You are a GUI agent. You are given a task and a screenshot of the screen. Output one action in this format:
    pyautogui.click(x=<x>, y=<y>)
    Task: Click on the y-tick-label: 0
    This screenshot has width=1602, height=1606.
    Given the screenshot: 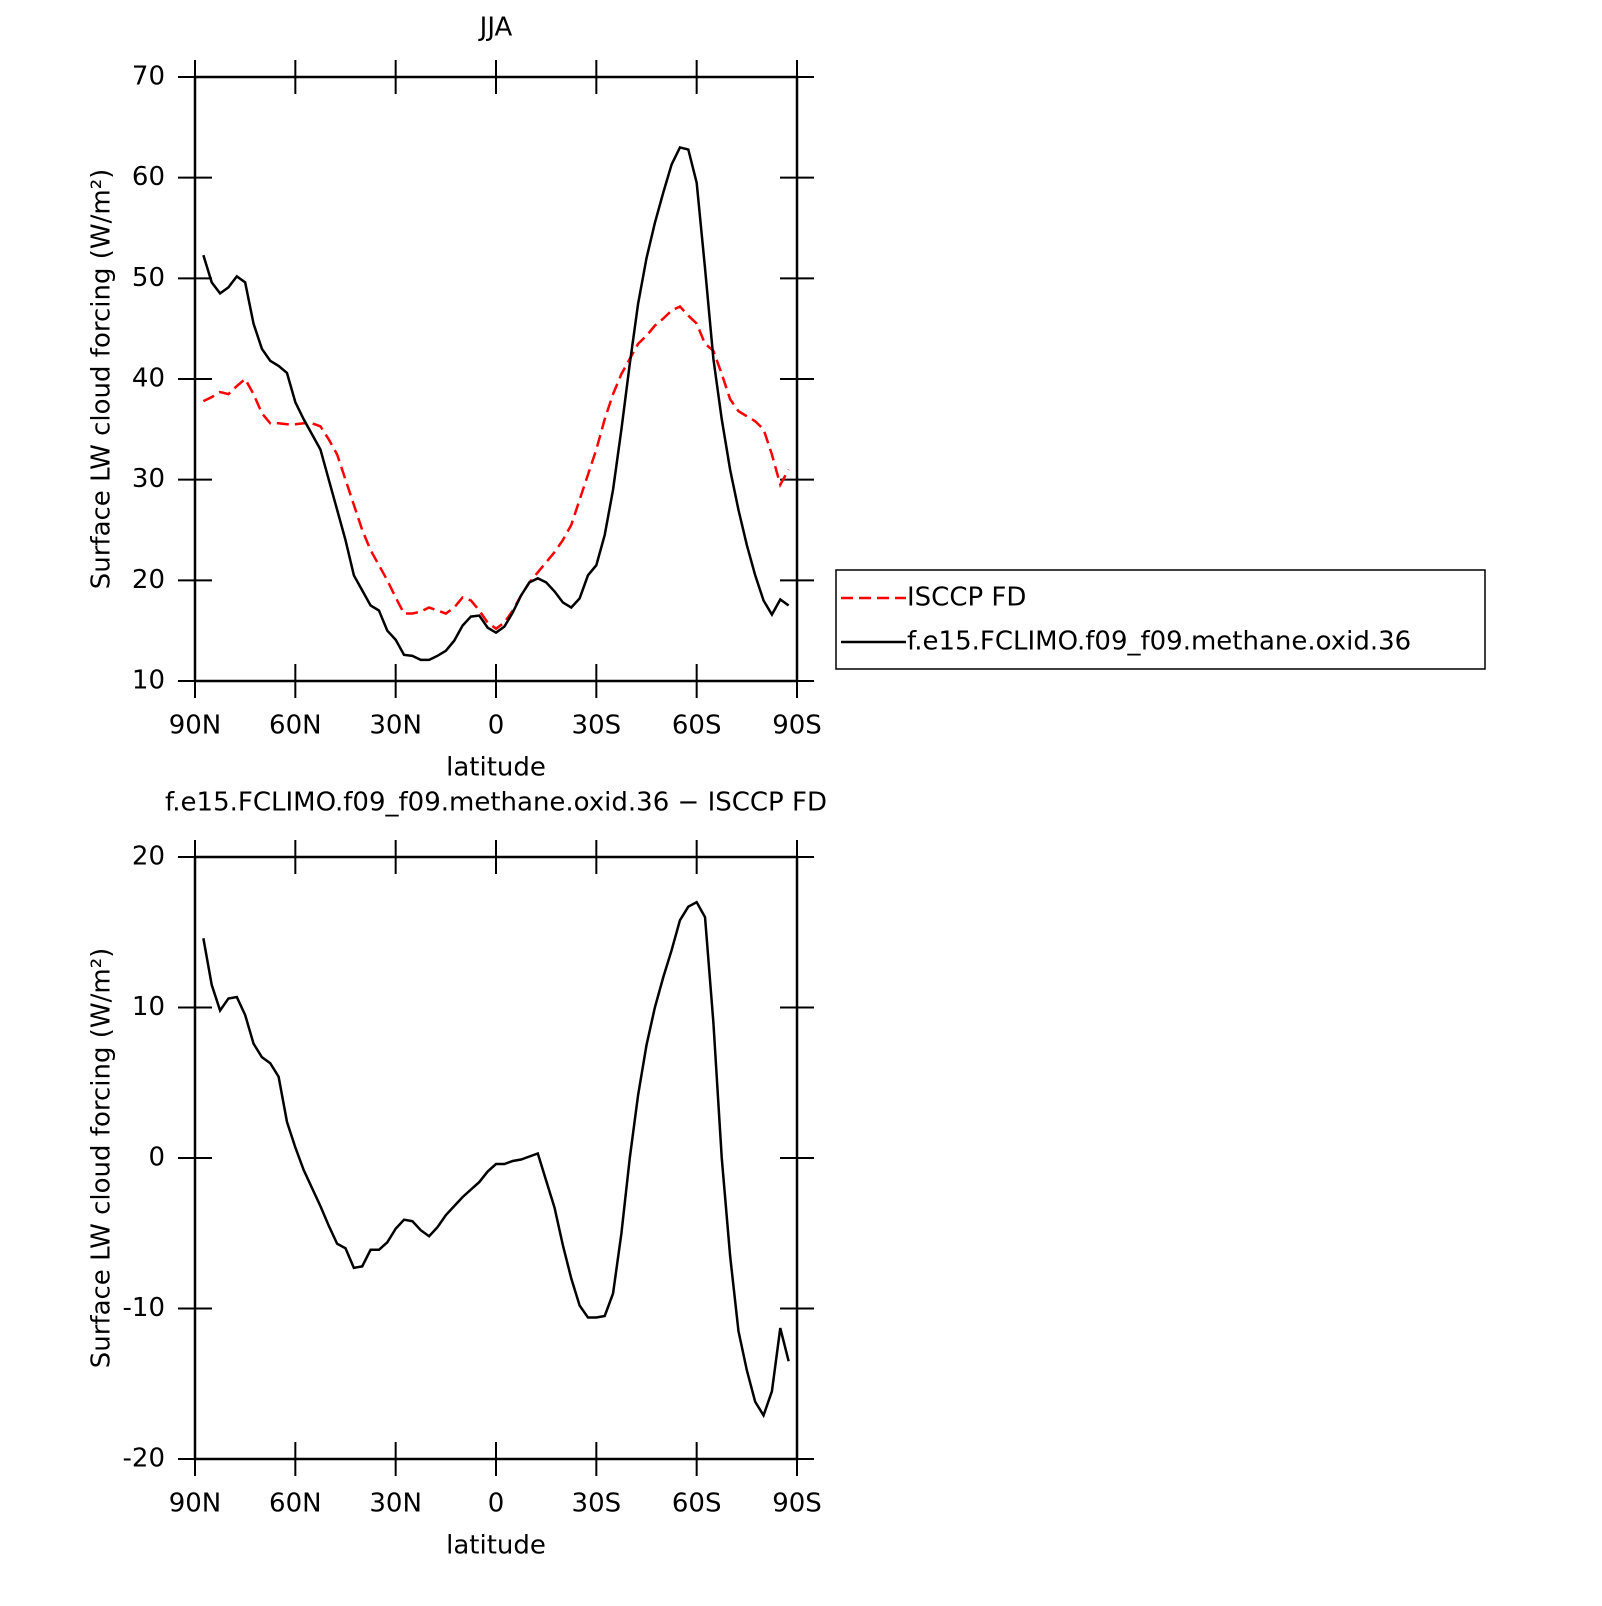 What is the action you would take?
    pyautogui.click(x=156, y=1158)
    